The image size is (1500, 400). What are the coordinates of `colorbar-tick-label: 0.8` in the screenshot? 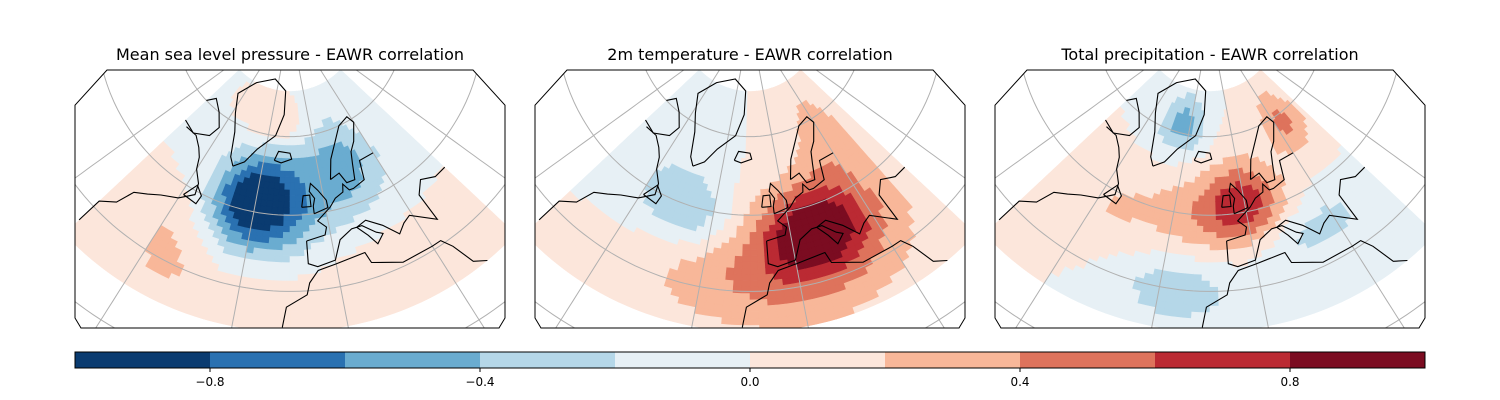 It's located at (1289, 382).